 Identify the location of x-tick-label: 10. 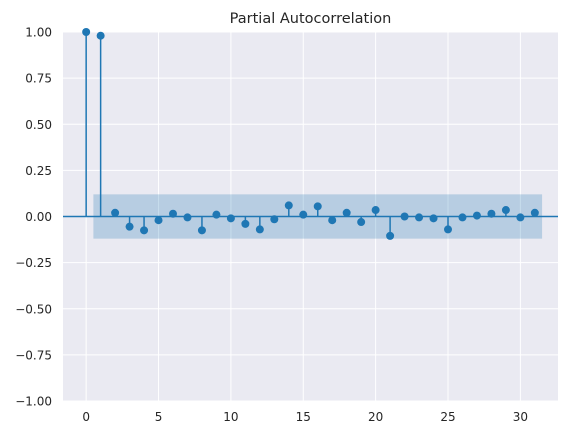
(230, 417).